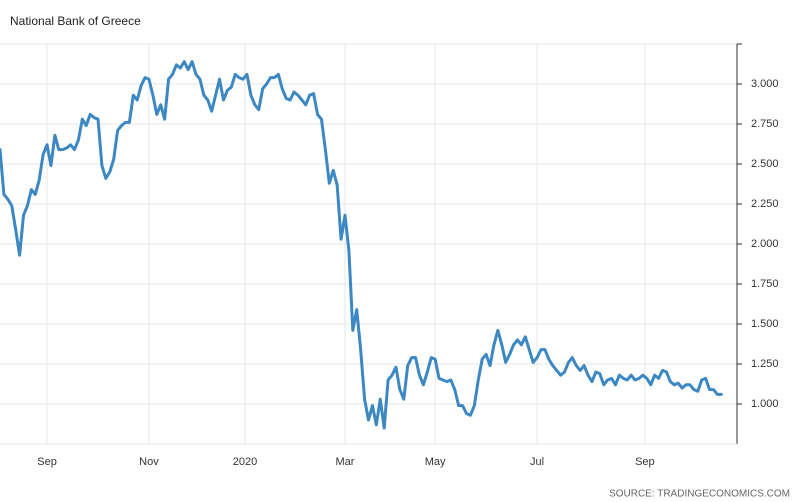  Describe the element at coordinates (435, 462) in the screenshot. I see `x-tick-label: May` at that location.